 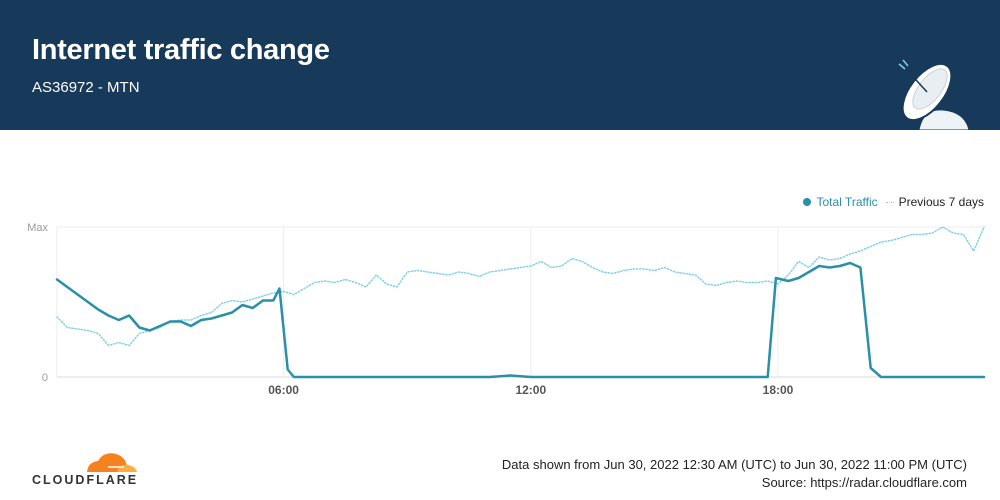 I want to click on page-subtitle: AS36972 - MTN, so click(x=86, y=87).